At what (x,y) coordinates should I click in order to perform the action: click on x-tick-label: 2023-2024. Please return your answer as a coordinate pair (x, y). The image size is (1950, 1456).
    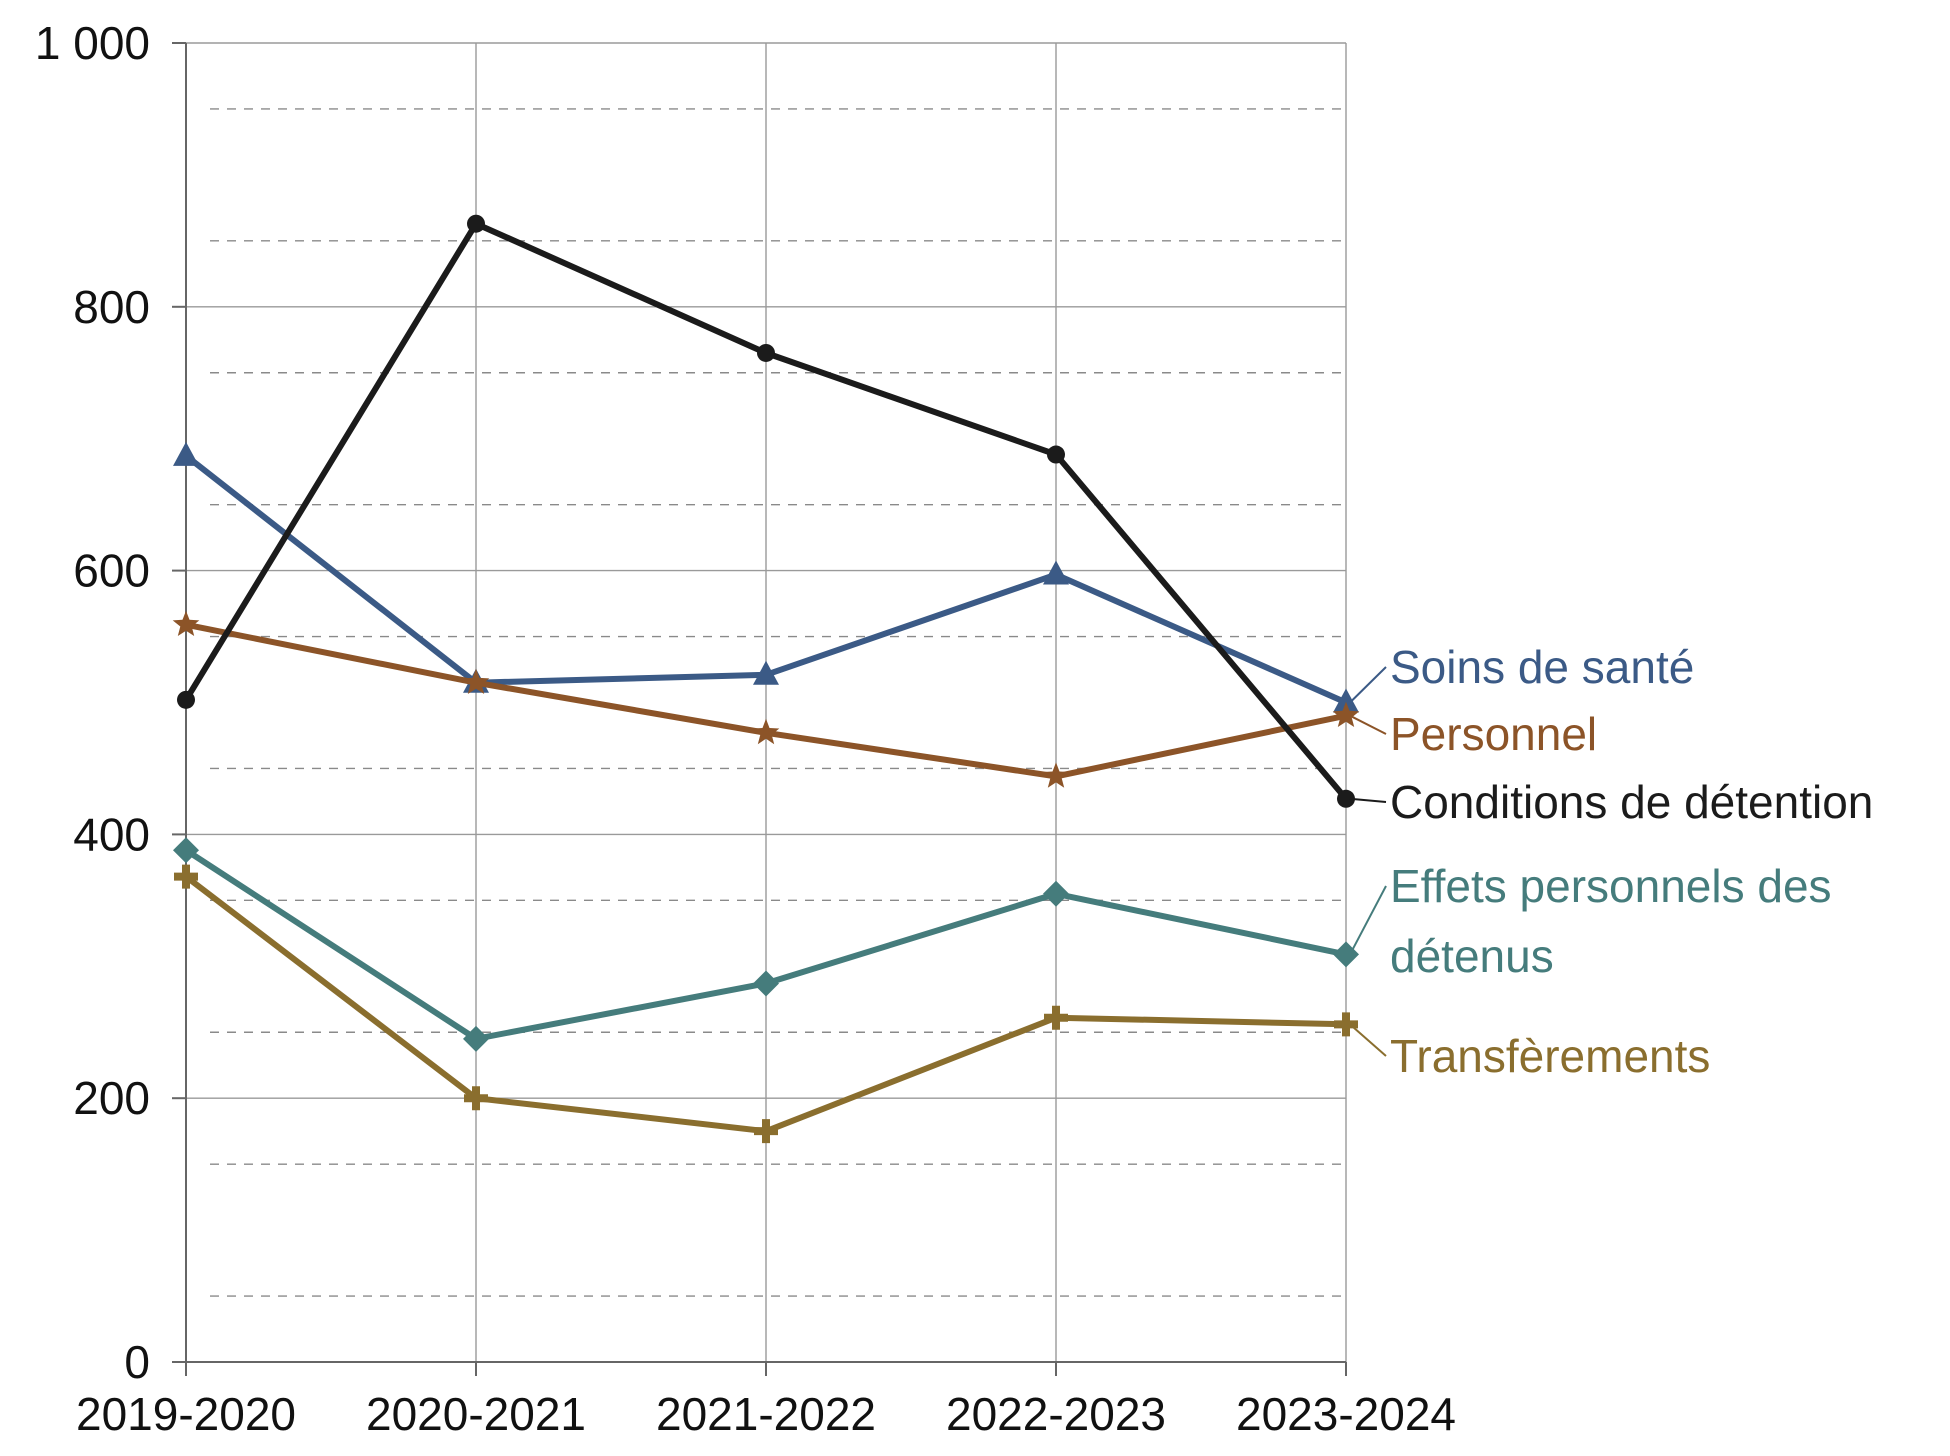
    Looking at the image, I should click on (1346, 1414).